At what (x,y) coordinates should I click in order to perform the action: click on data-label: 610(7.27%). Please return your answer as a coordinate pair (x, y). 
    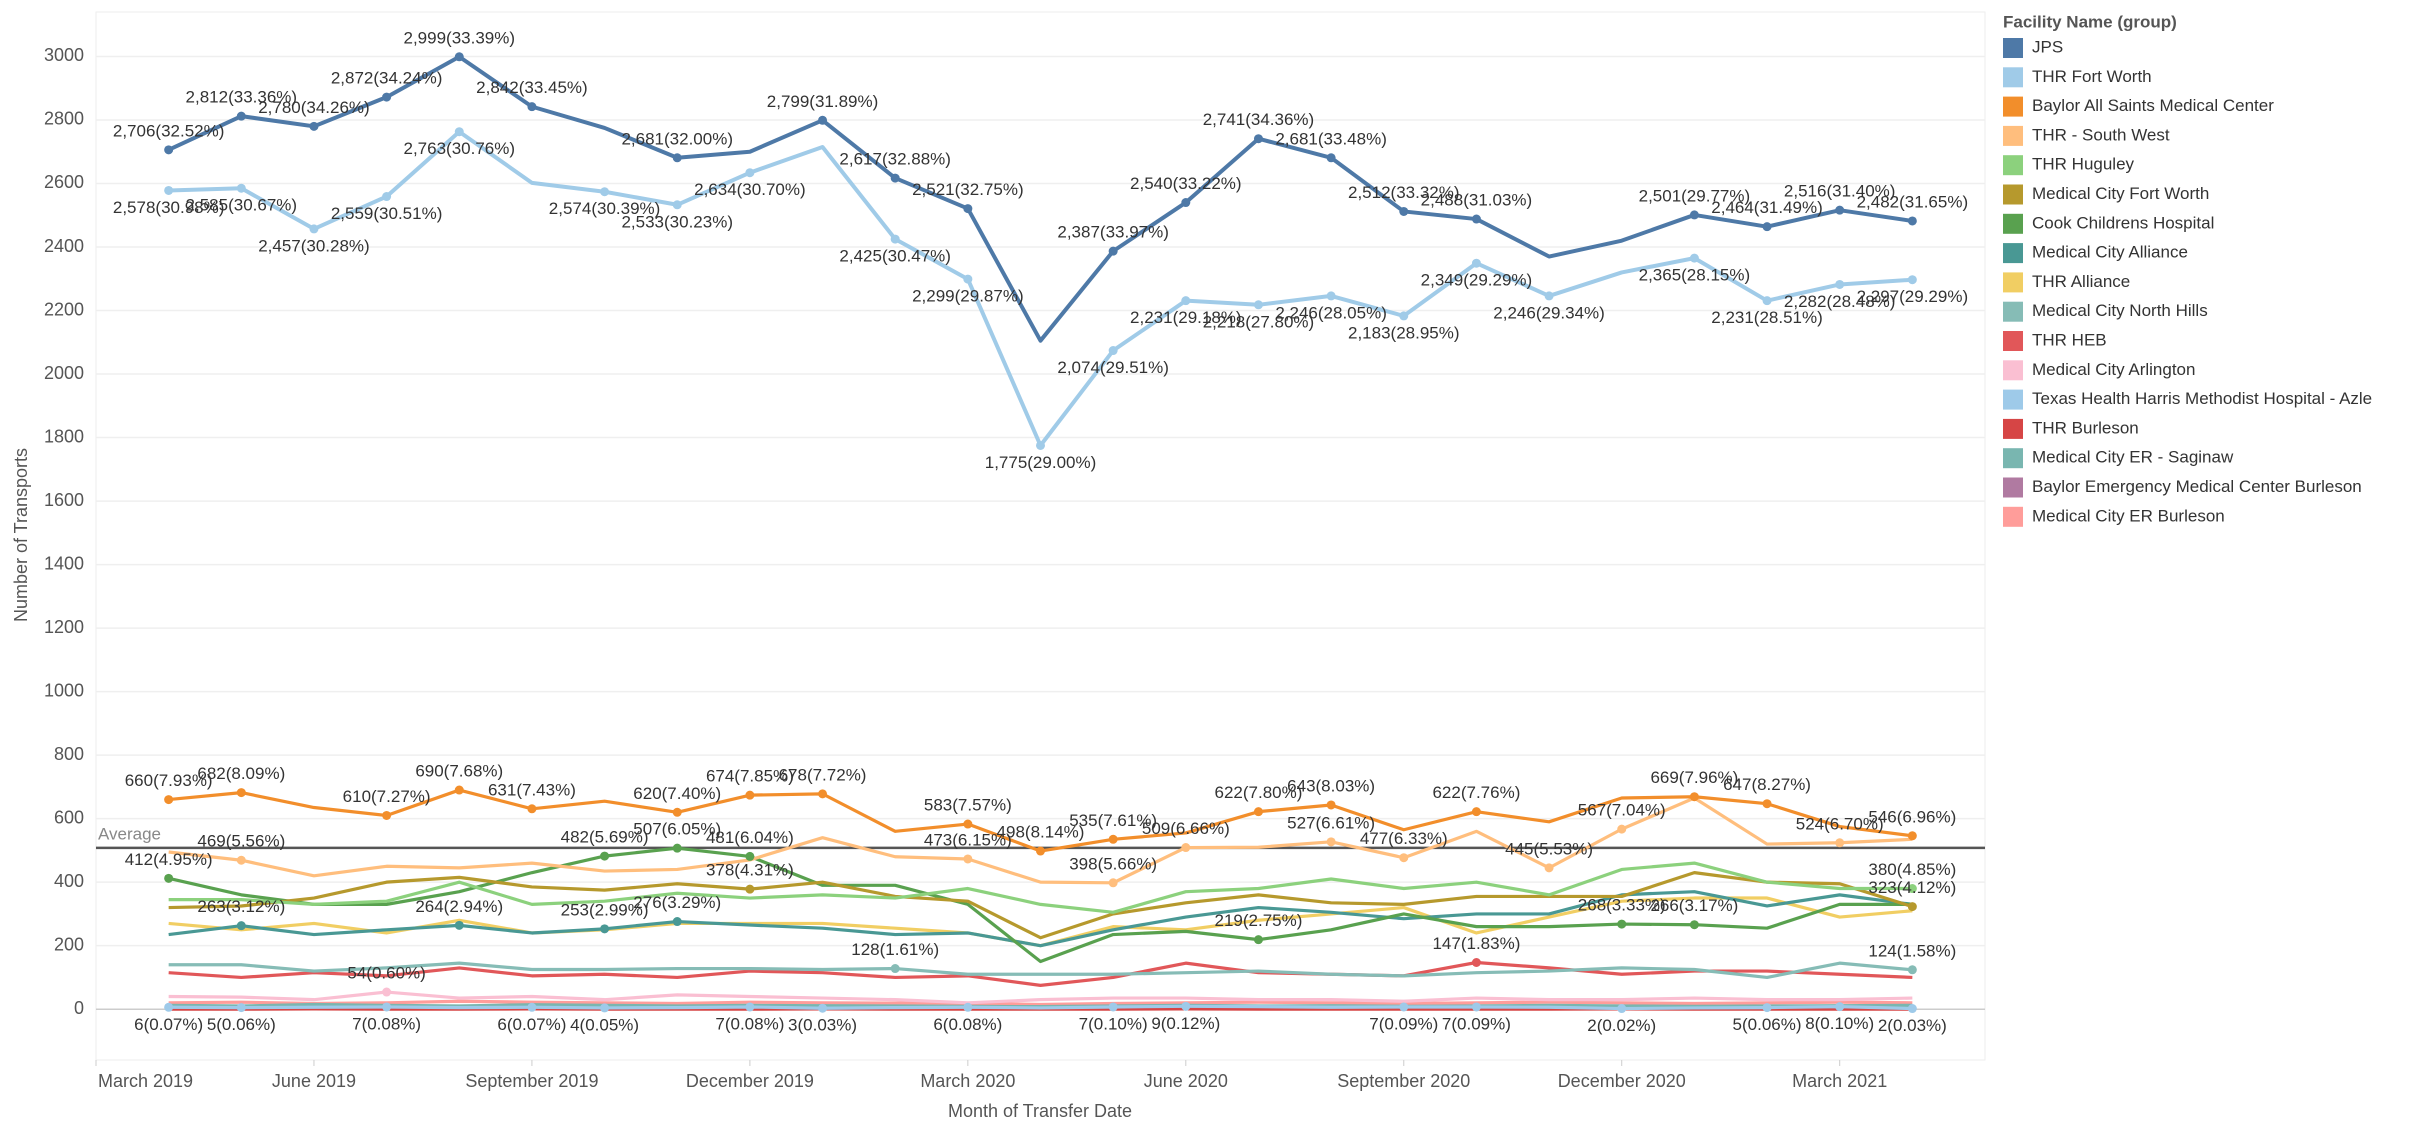
    Looking at the image, I should click on (387, 796).